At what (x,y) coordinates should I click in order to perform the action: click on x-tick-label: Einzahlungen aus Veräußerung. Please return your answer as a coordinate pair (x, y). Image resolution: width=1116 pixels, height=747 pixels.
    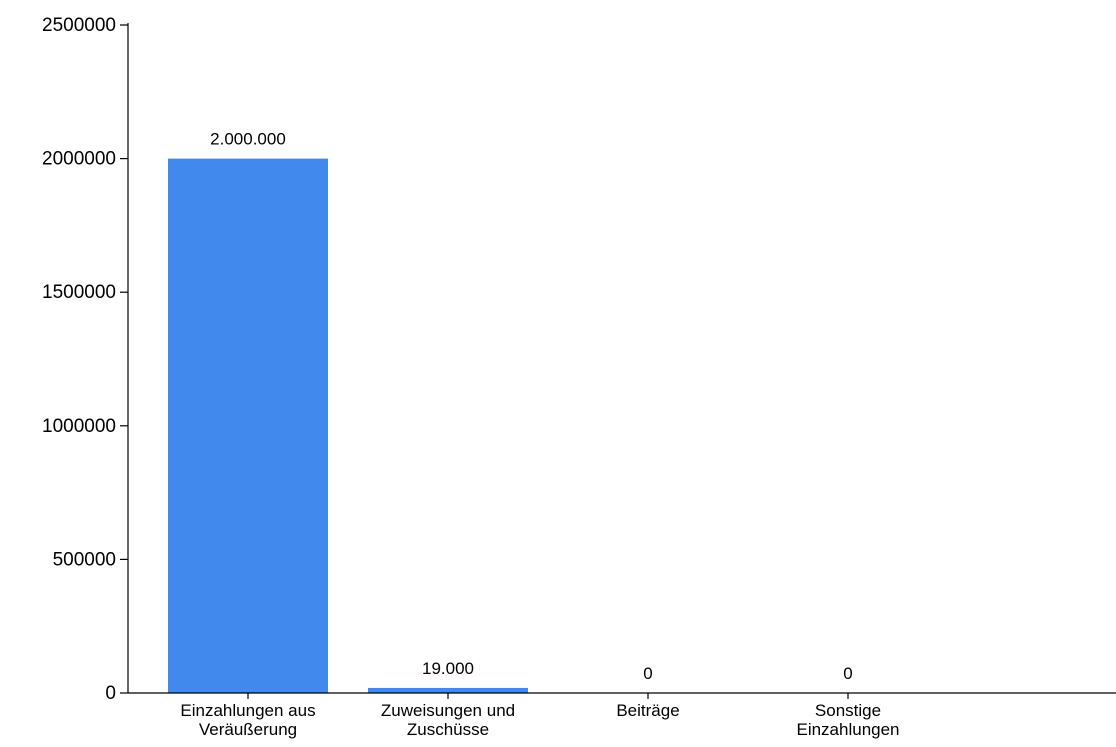
    Looking at the image, I should click on (247, 720).